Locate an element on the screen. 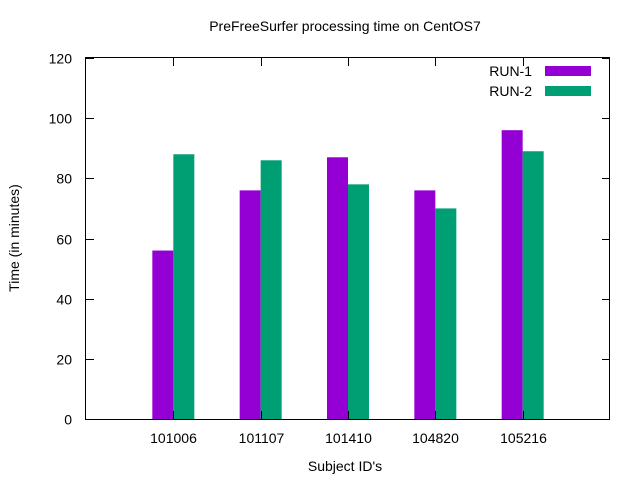 The height and width of the screenshot is (485, 640). y-tick-label: 40 is located at coordinates (64, 300).